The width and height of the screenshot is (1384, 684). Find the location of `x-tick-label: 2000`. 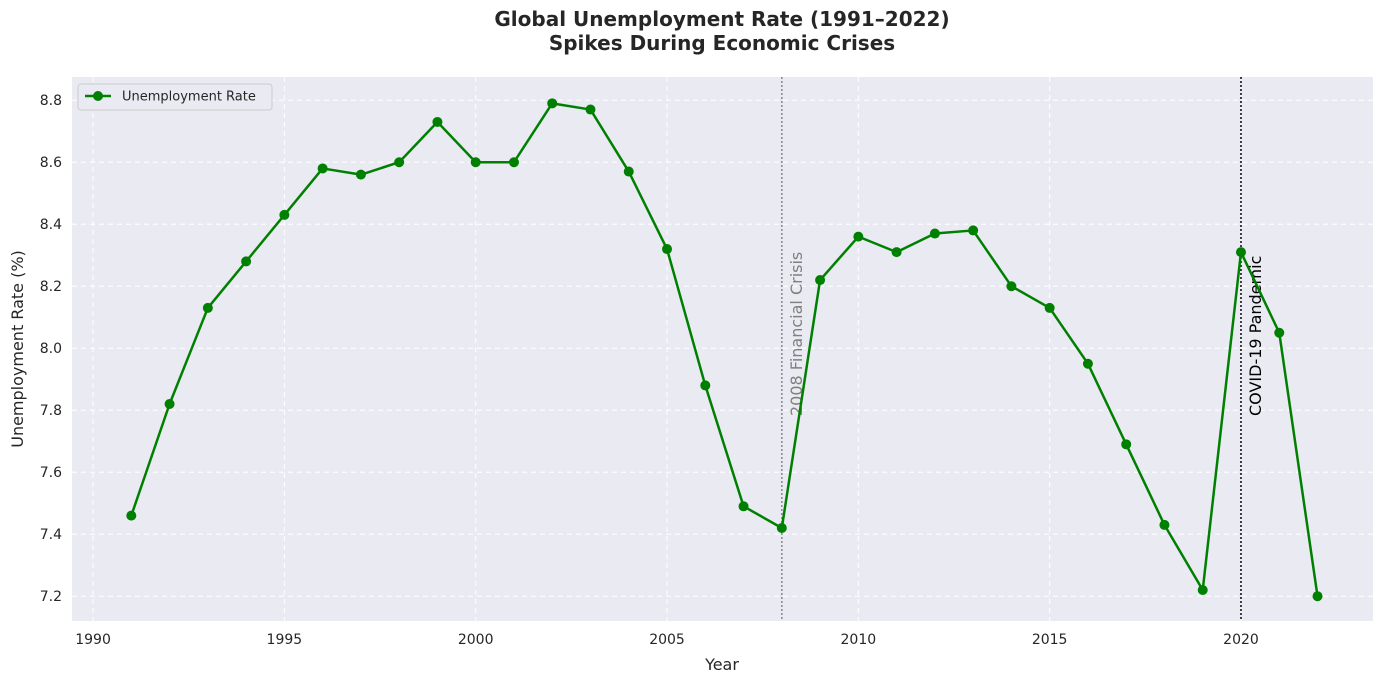

x-tick-label: 2000 is located at coordinates (476, 640).